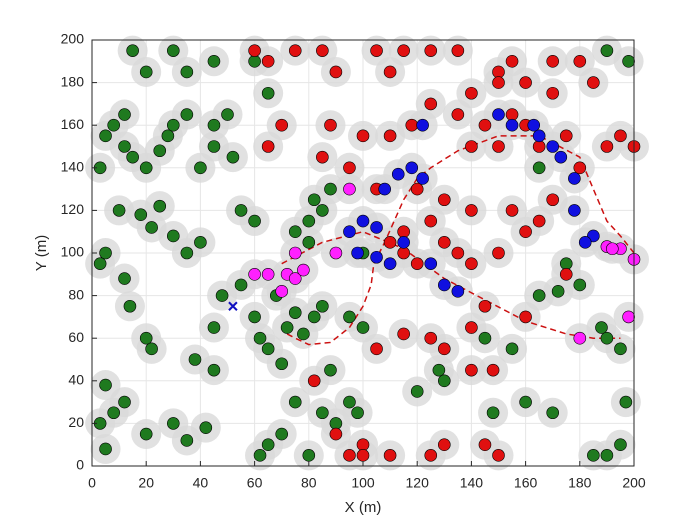 The width and height of the screenshot is (700, 525). I want to click on y-tick-label: 20, so click(76, 422).